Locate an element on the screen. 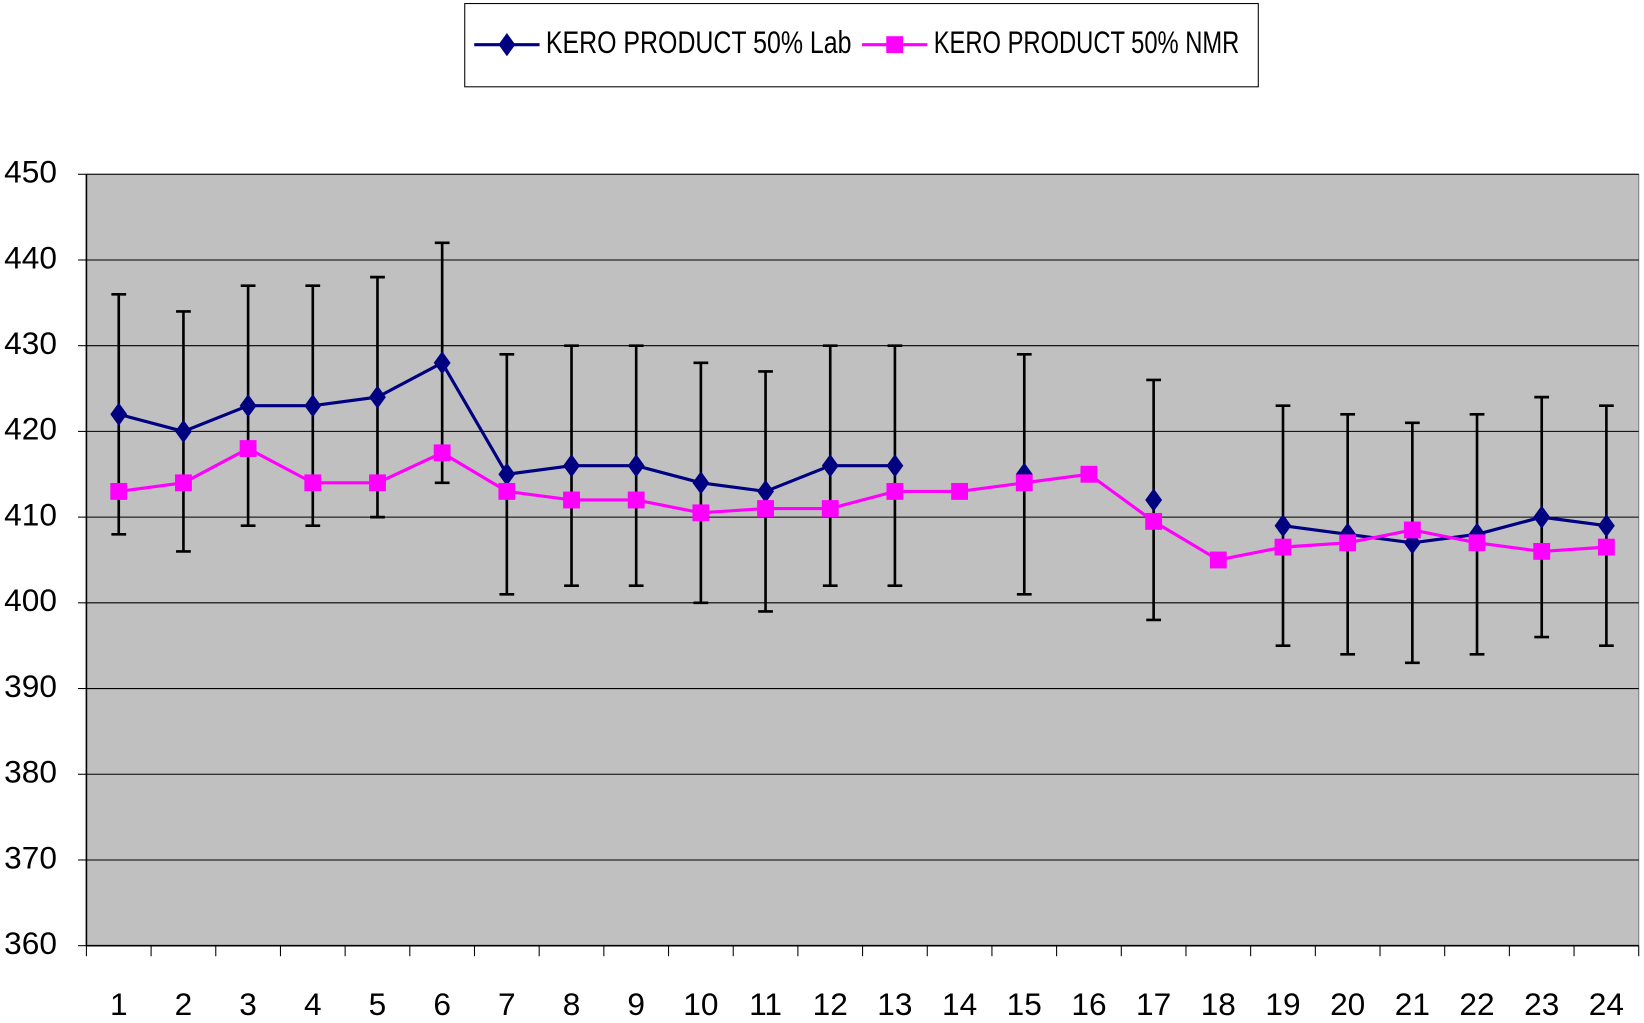 Image resolution: width=1644 pixels, height=1023 pixels. x-tick-label: 15 is located at coordinates (1024, 1004).